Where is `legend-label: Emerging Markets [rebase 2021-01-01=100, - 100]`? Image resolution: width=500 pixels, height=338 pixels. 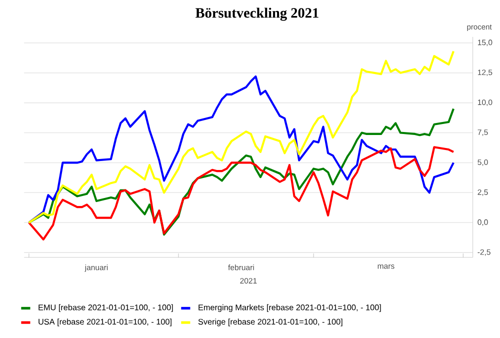
legend-label: Emerging Markets [rebase 2021-01-01=100, - 100] is located at coordinates (289, 308).